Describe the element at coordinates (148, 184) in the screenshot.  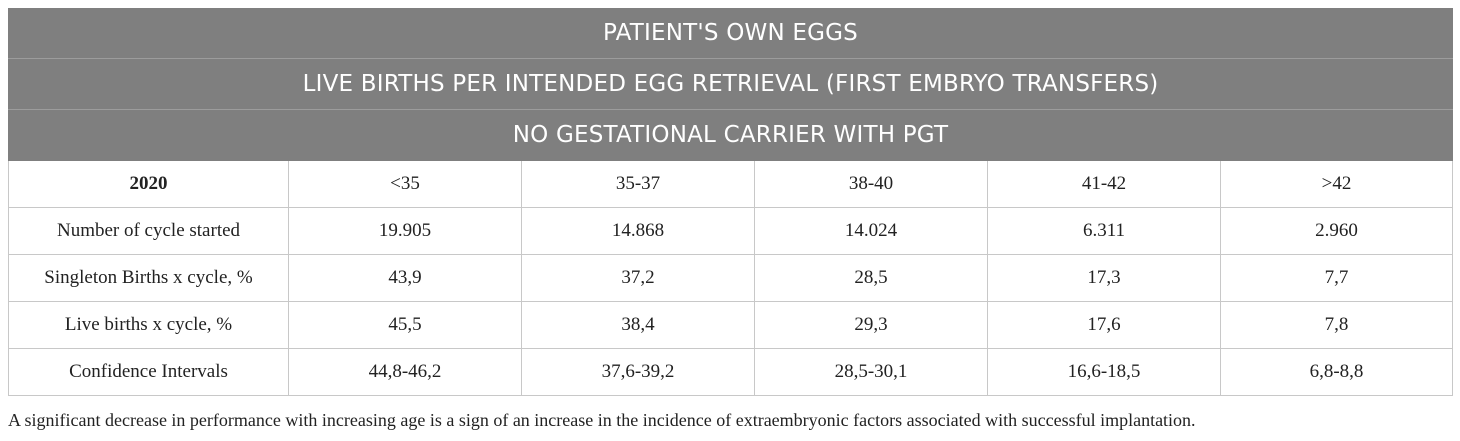
I see `header-cell-year: 2020` at that location.